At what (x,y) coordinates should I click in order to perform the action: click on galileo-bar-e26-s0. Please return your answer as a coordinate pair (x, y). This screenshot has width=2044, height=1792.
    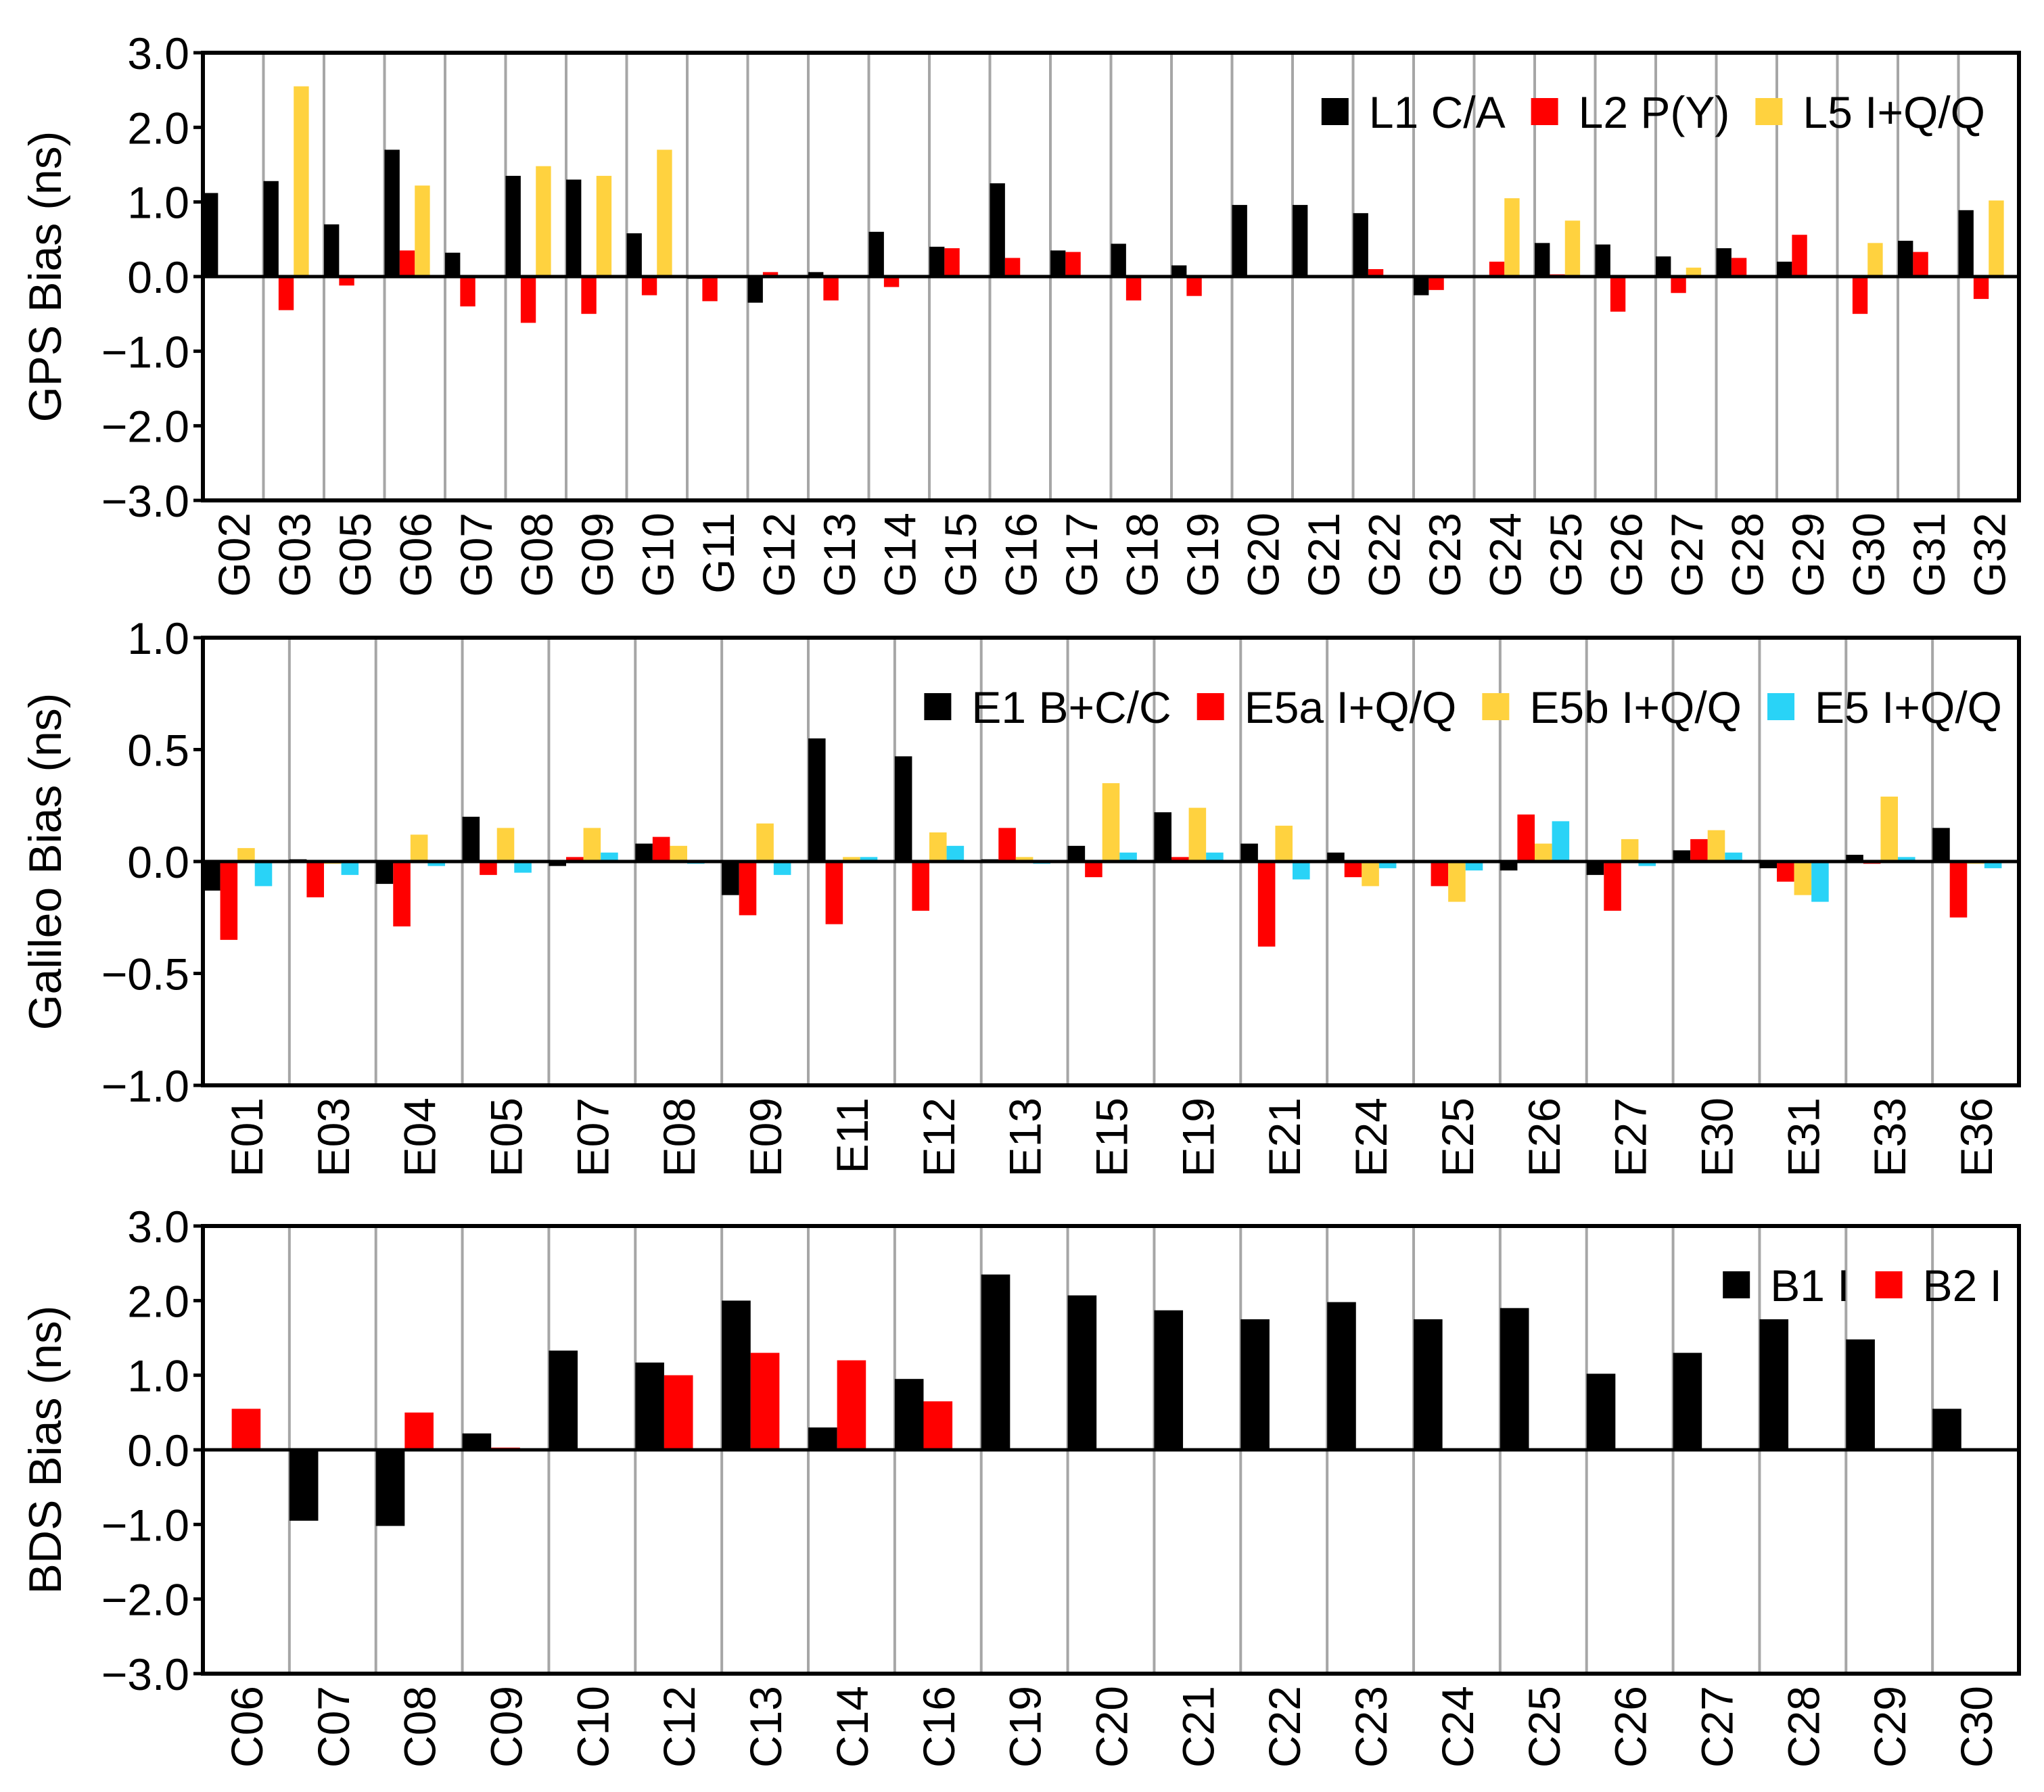
    Looking at the image, I should click on (1509, 866).